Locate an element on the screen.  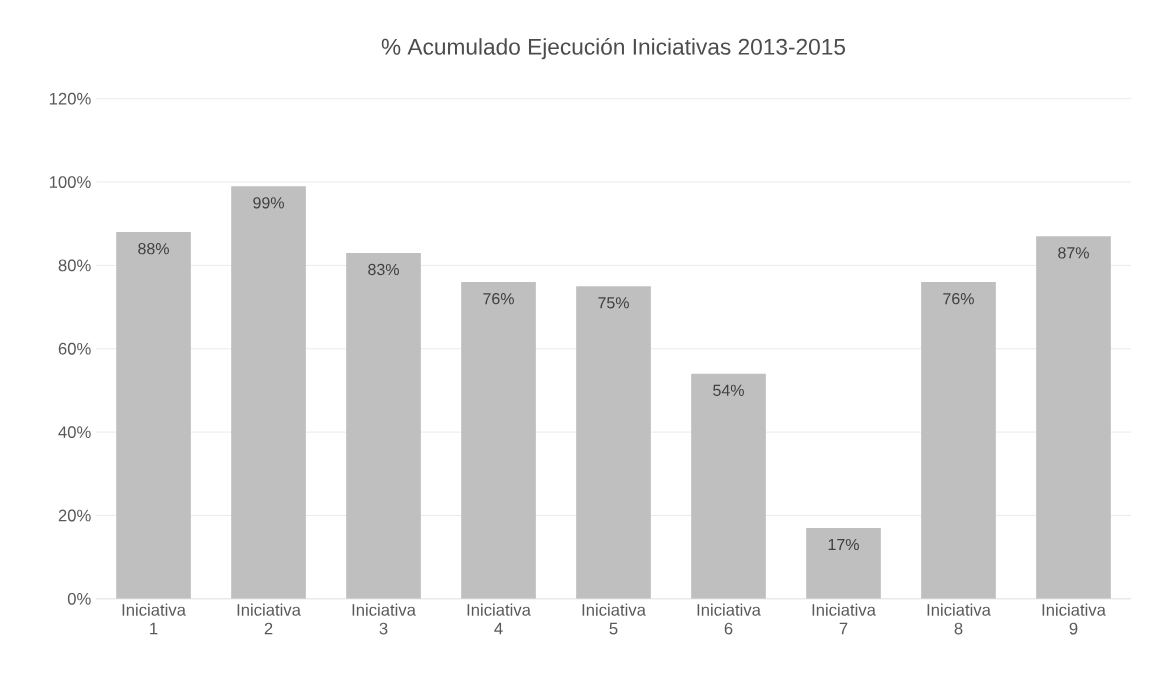
x-tick-label: Iniciativa 4 is located at coordinates (499, 619).